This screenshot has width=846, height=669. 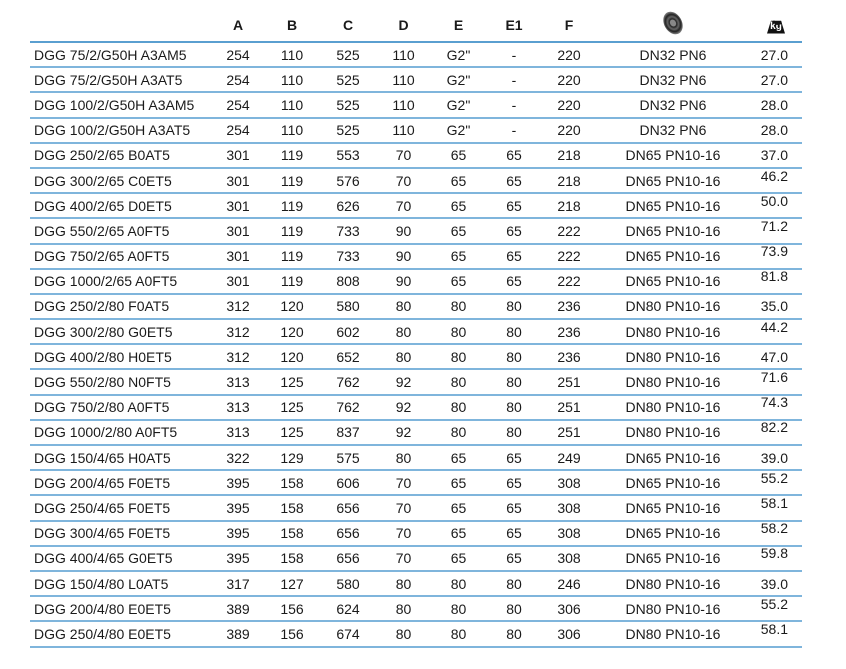 What do you see at coordinates (569, 155) in the screenshot?
I see `cell-f: 218` at bounding box center [569, 155].